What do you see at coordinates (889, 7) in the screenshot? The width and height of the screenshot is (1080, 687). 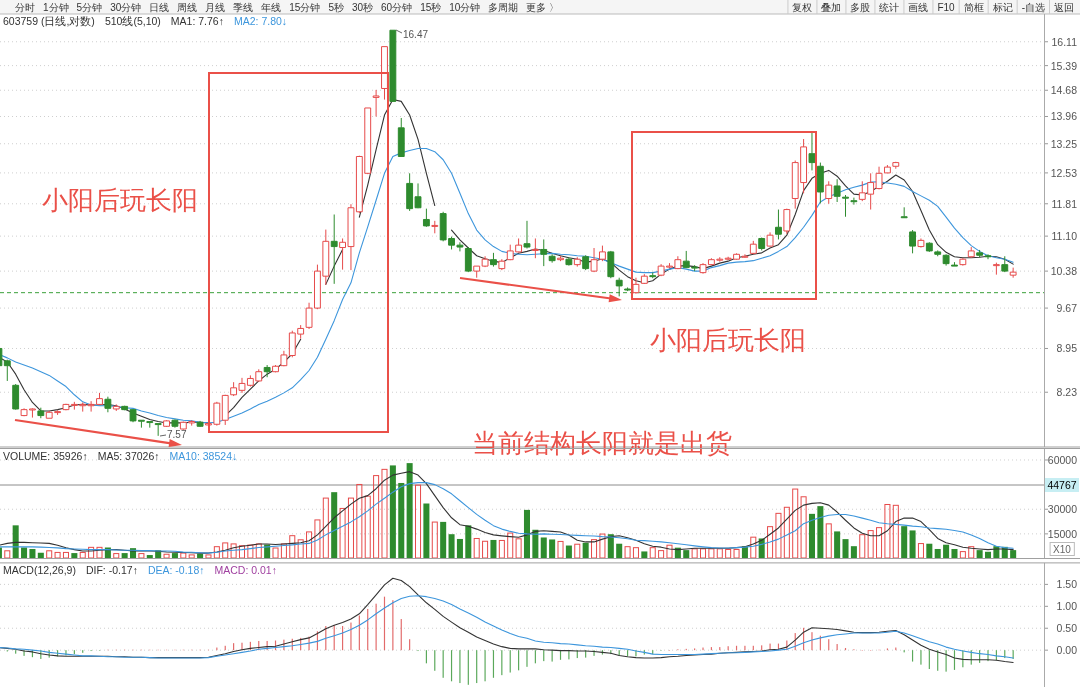 I see `text: 统计` at bounding box center [889, 7].